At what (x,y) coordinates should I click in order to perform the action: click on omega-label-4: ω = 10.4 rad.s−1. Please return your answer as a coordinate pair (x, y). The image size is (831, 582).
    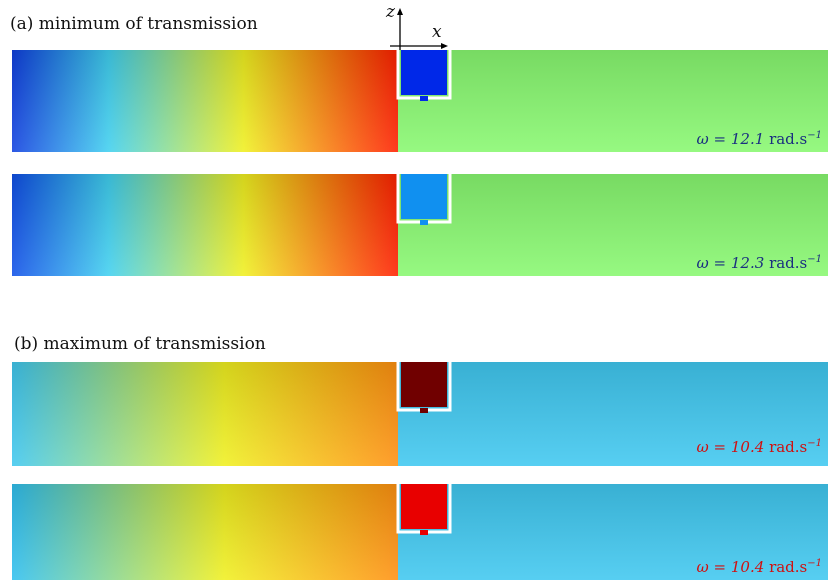
    Looking at the image, I should click on (759, 567).